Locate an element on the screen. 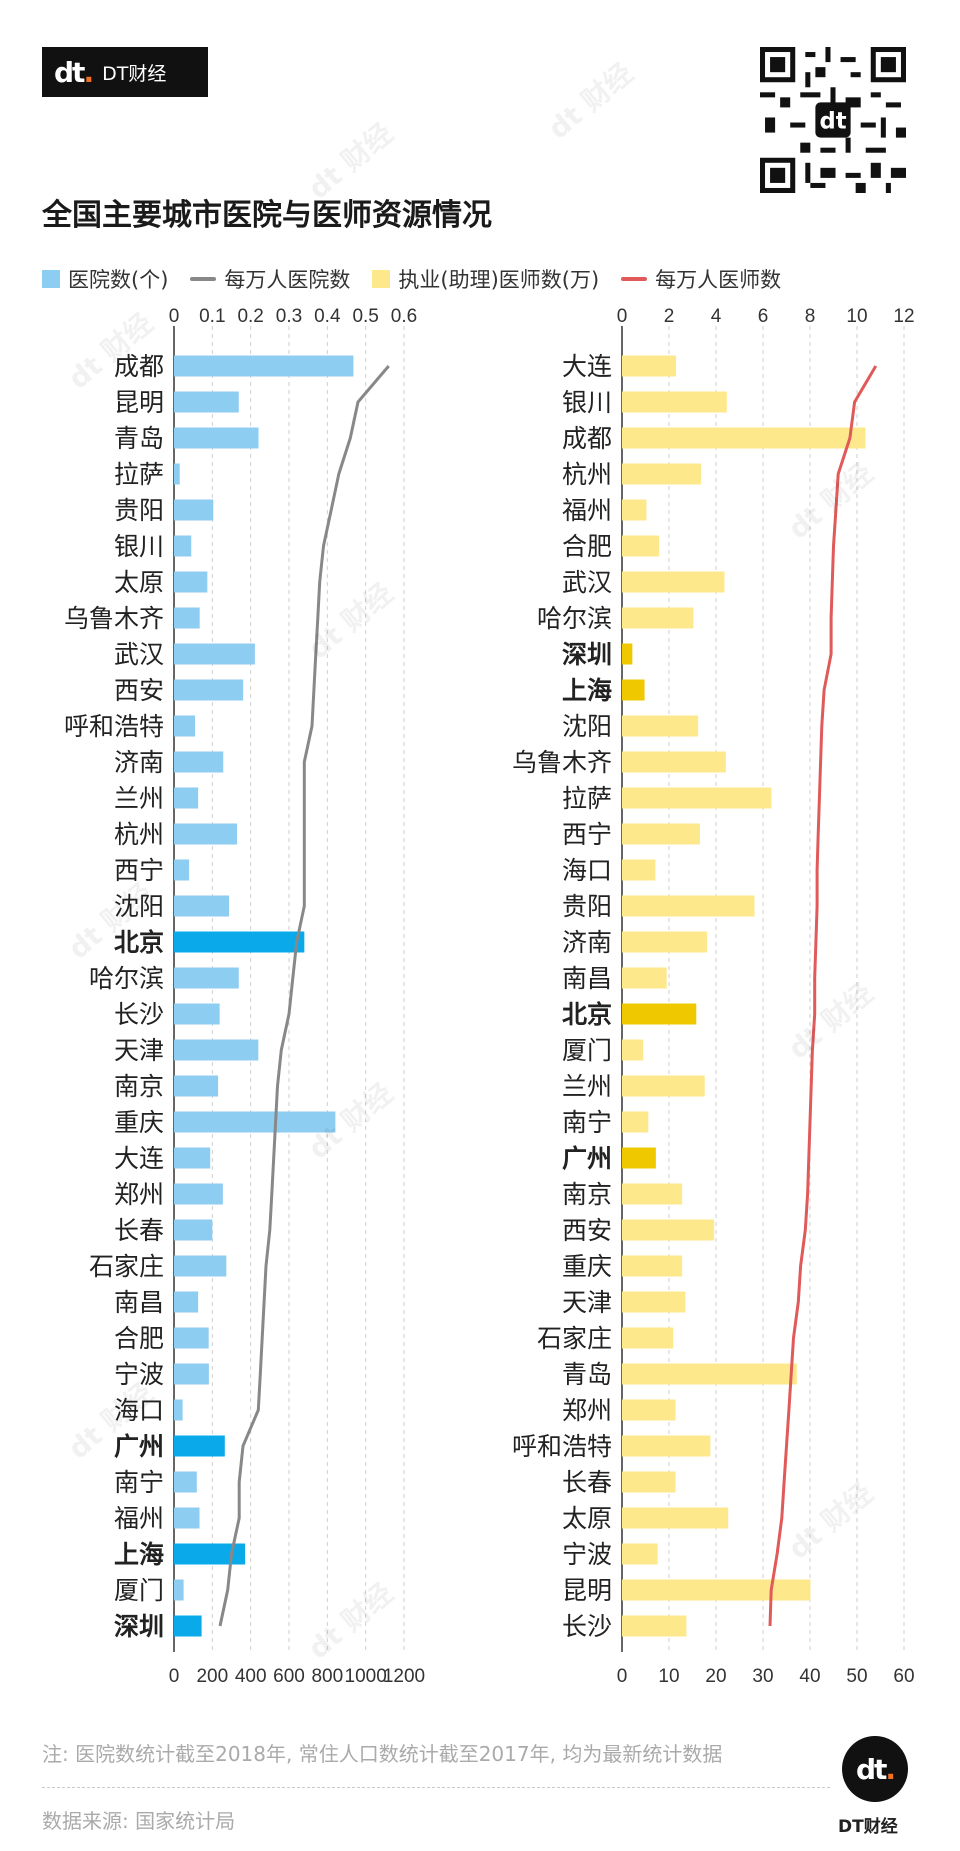  legend-label-doctors-per-10k: 每万人医师数 is located at coordinates (718, 280).